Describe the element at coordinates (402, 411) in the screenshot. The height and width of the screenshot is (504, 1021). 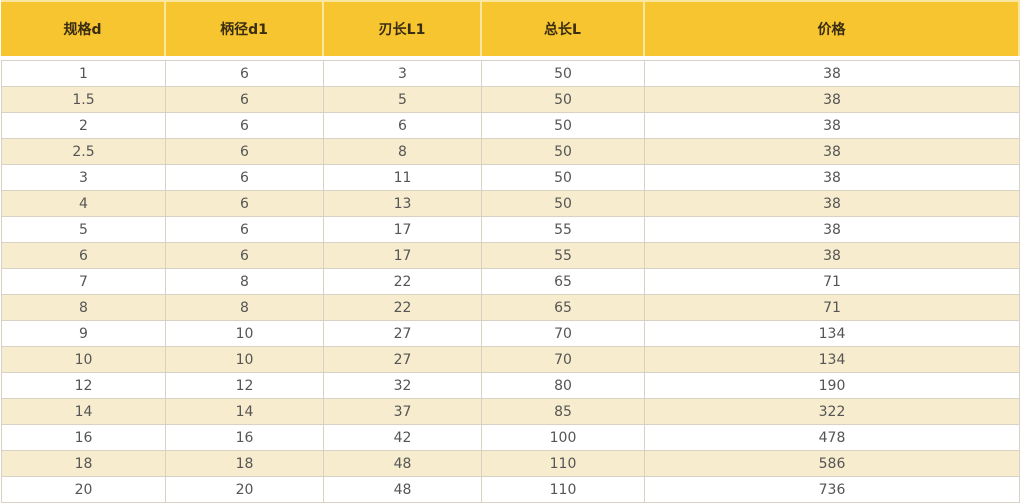
I see `cell-flute-length-l1: 37` at that location.